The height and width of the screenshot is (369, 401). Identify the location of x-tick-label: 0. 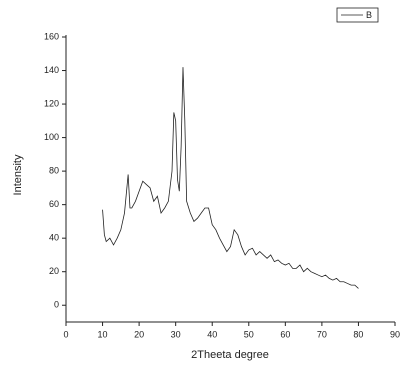
(65, 334).